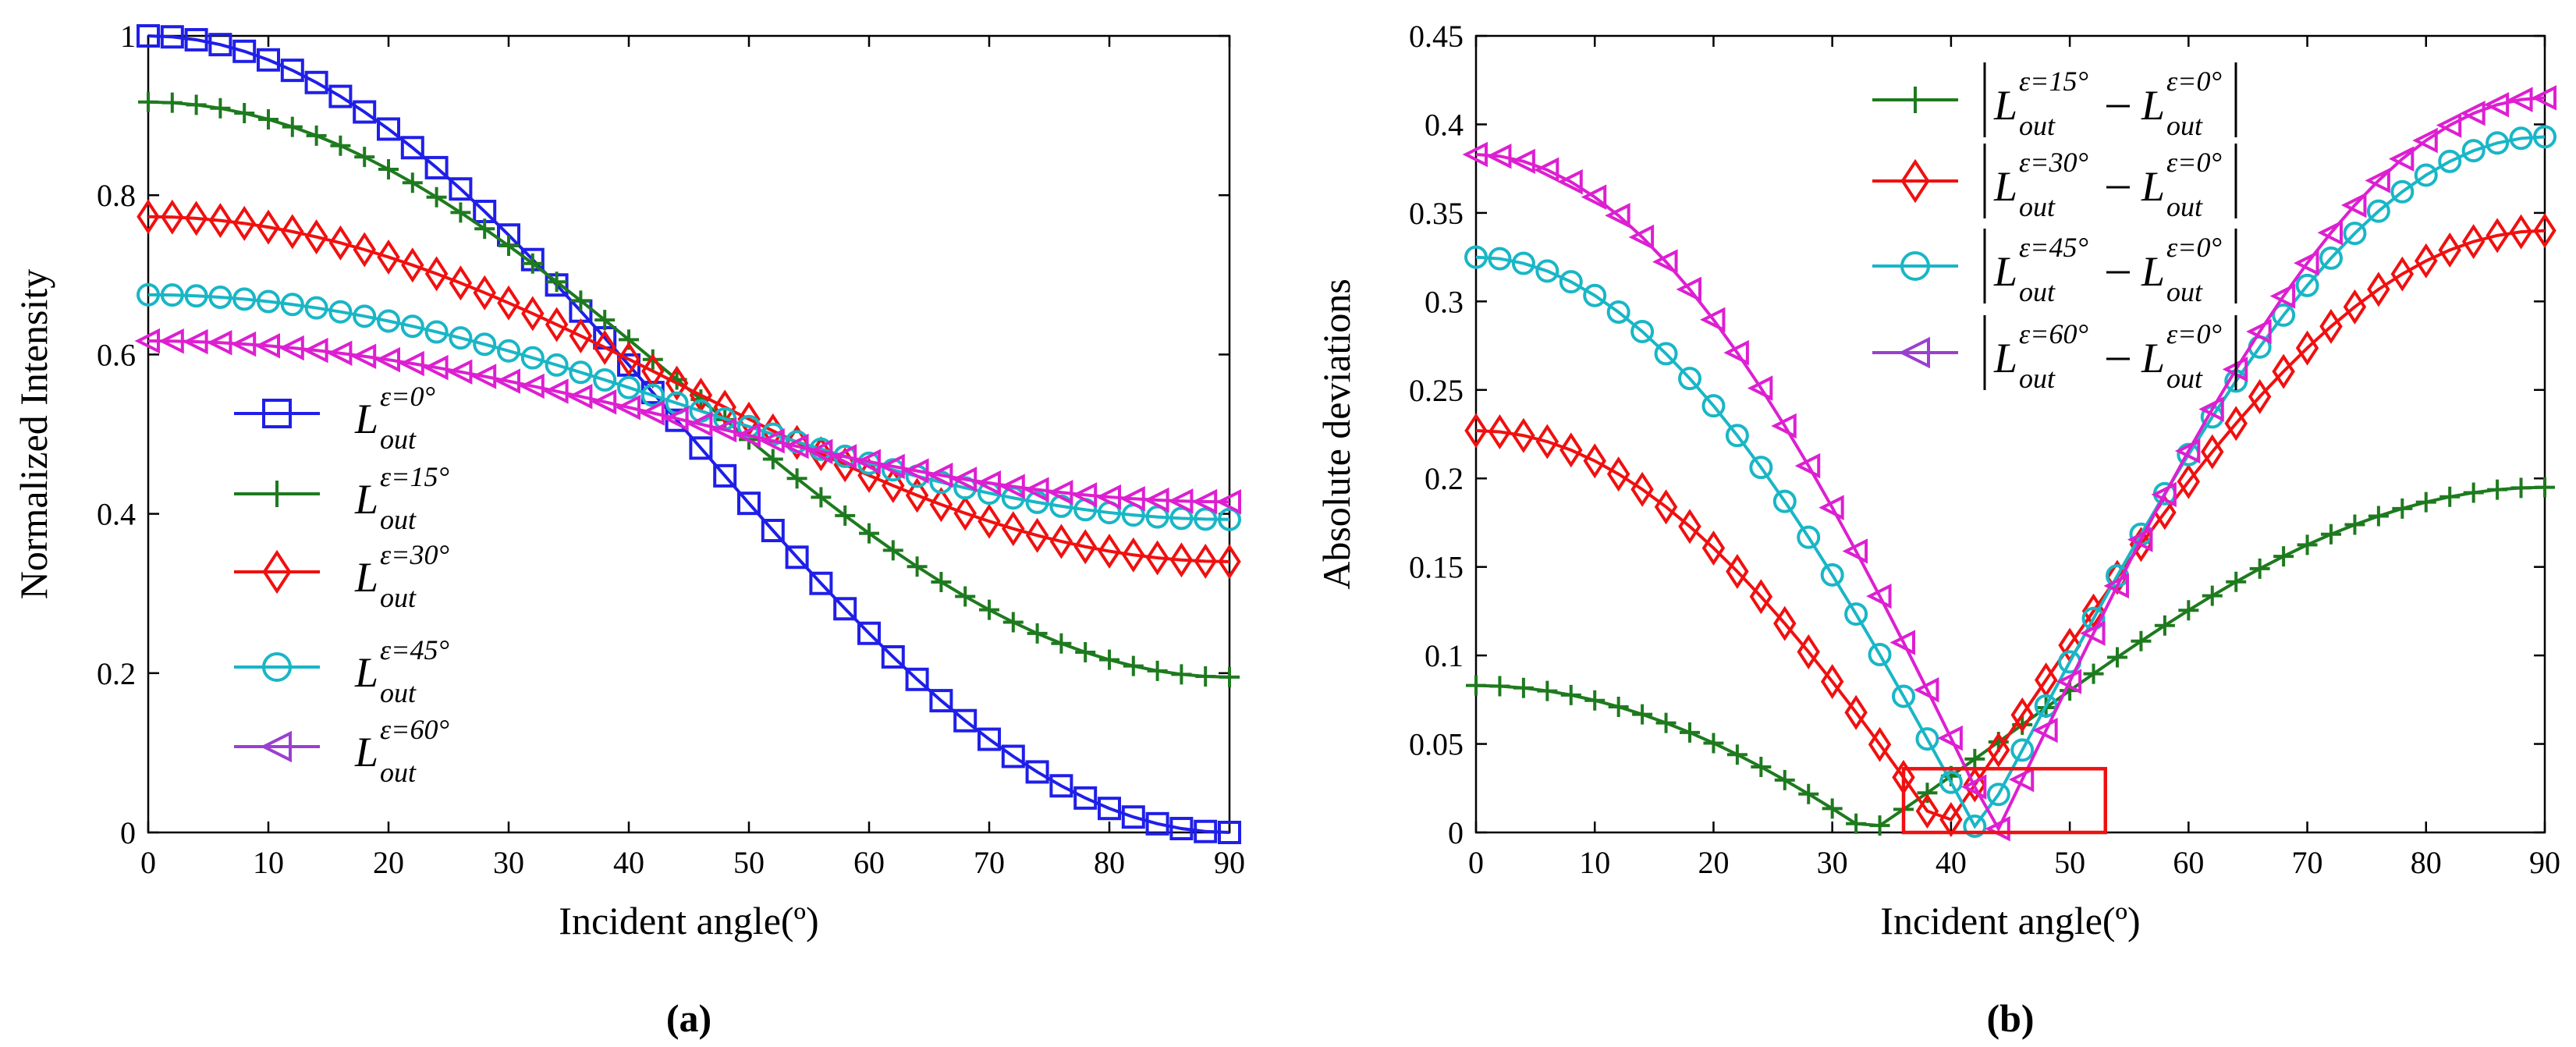 This screenshot has width=2576, height=1047. Describe the element at coordinates (2010, 920) in the screenshot. I see `panel-b-x-axis-label: Incident angle(º)` at that location.